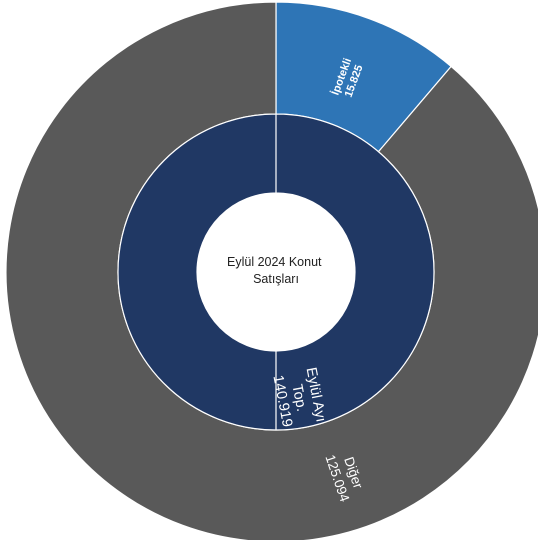 This screenshot has width=538, height=540. Describe the element at coordinates (276, 279) in the screenshot. I see `center-title-line-2: Satışları` at that location.